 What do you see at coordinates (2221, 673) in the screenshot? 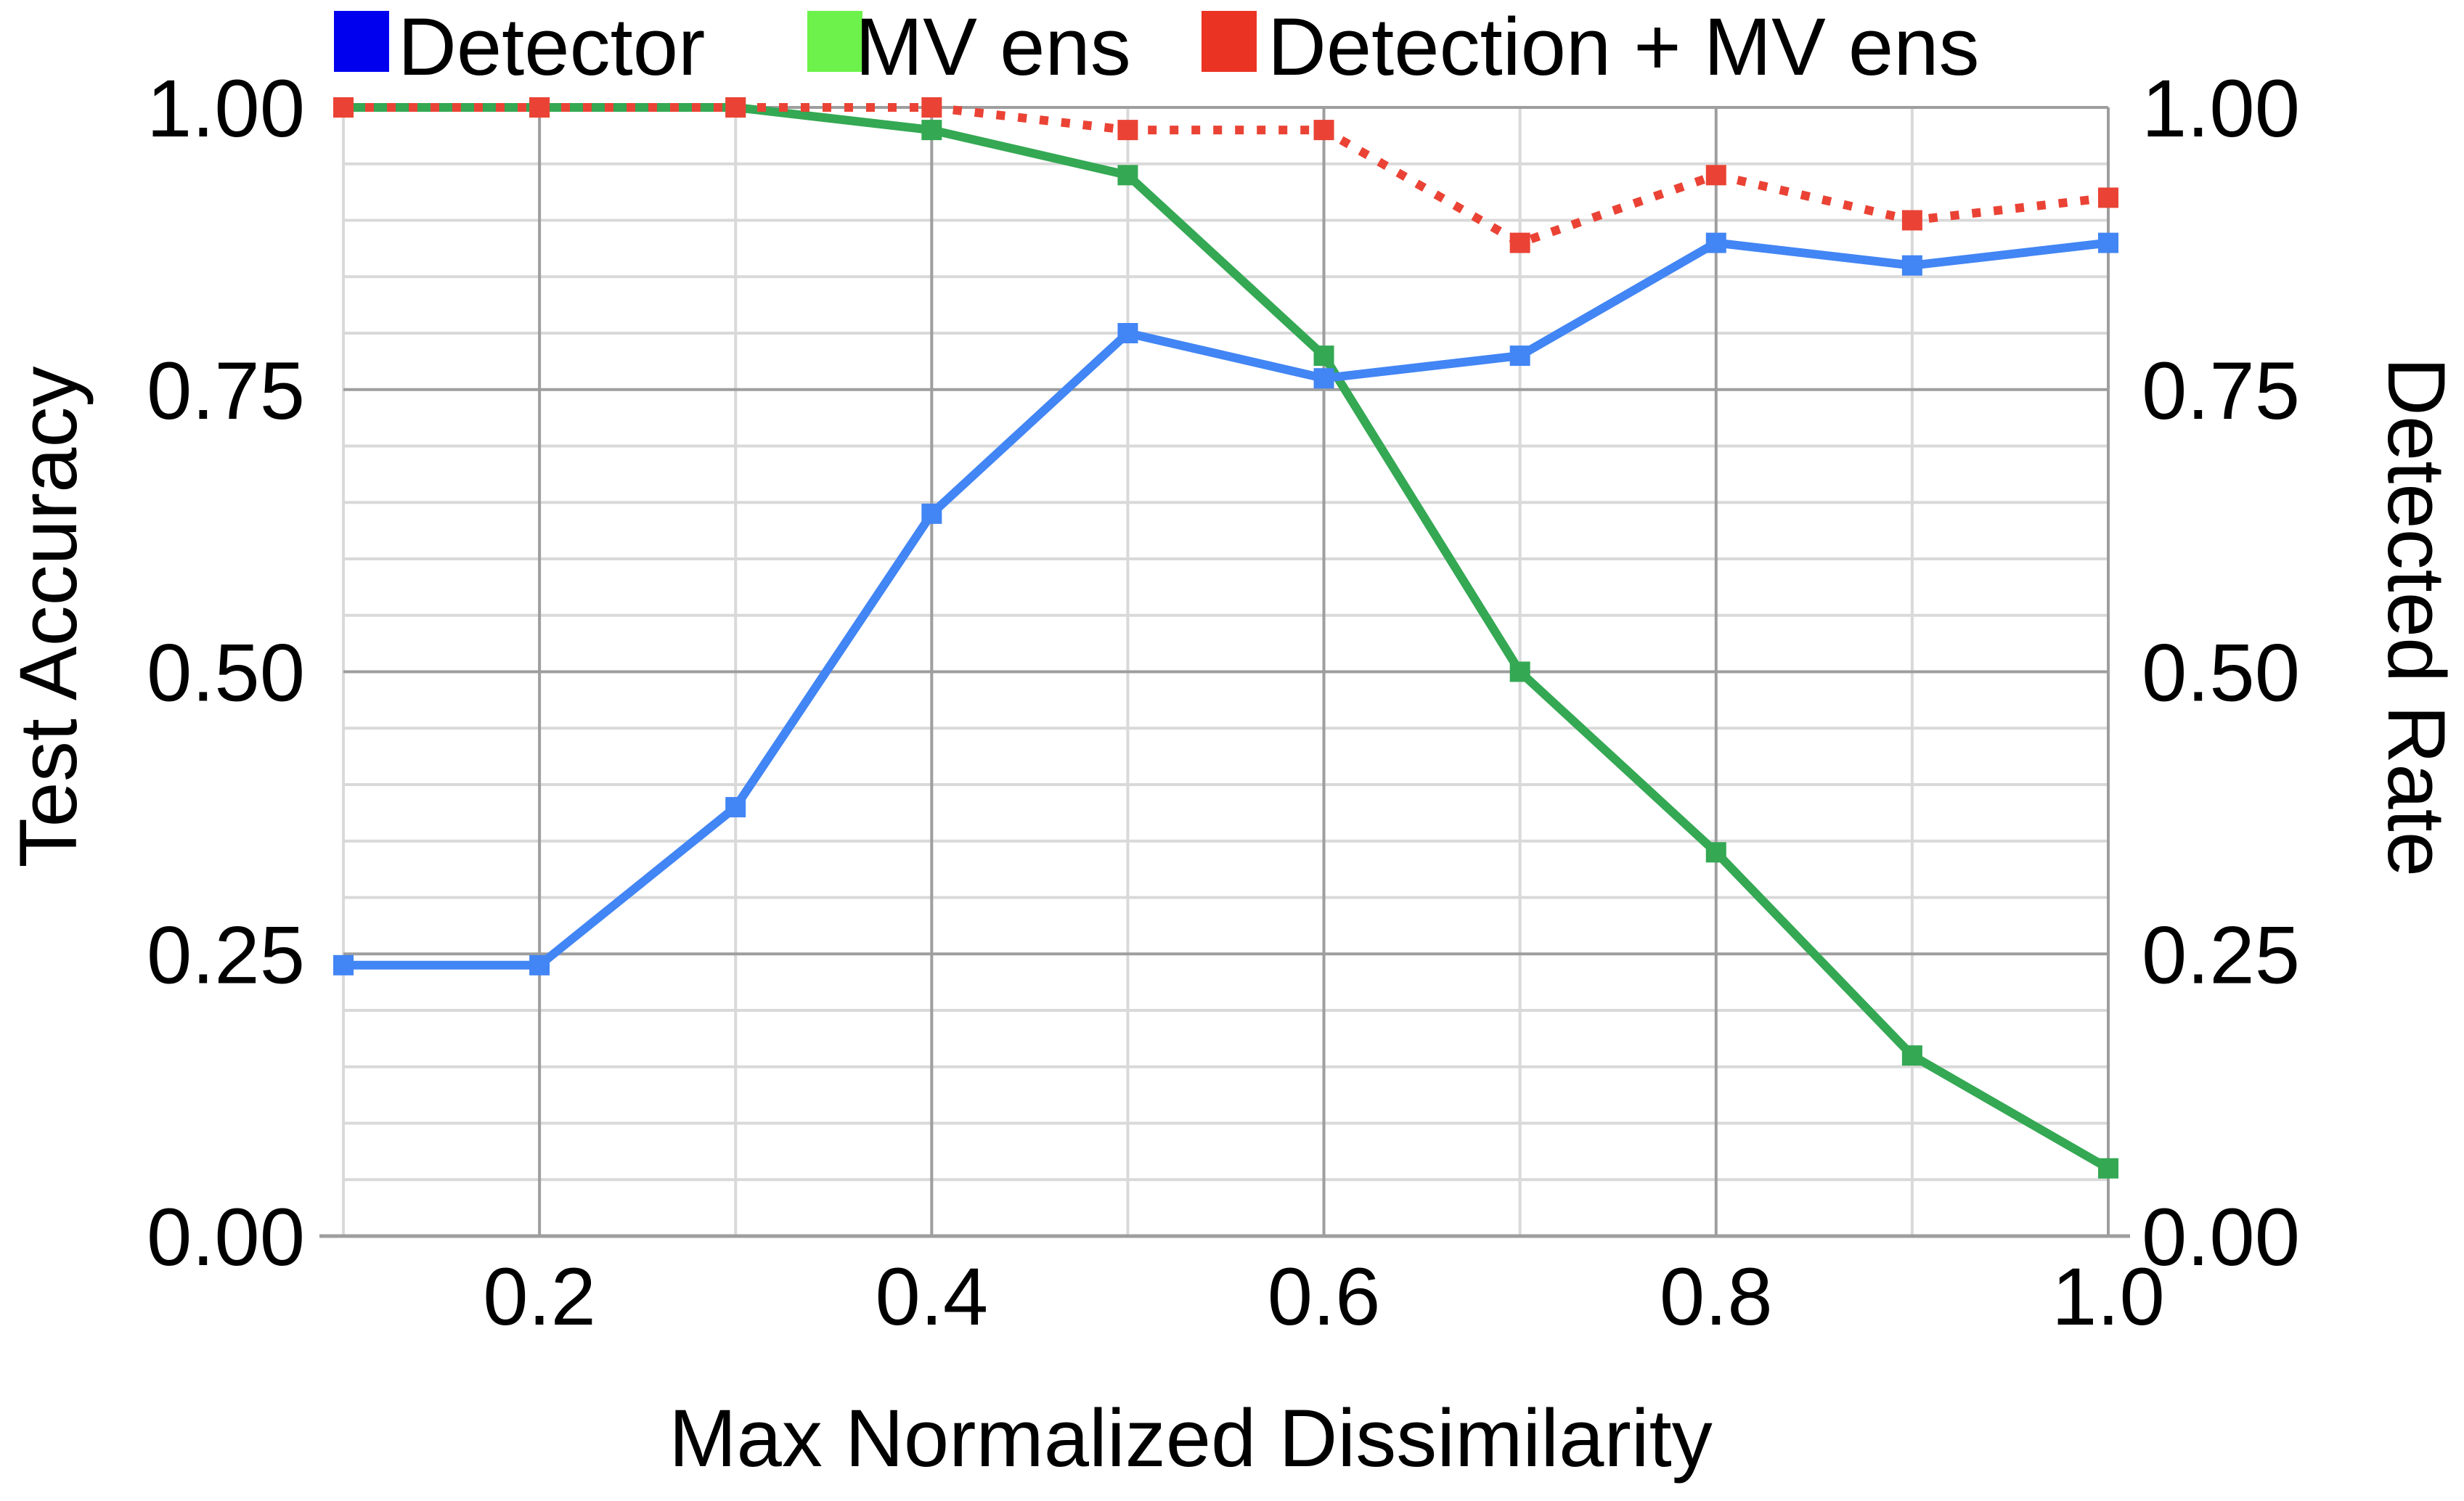
I see `y2-tick-label: 0.50` at bounding box center [2221, 673].